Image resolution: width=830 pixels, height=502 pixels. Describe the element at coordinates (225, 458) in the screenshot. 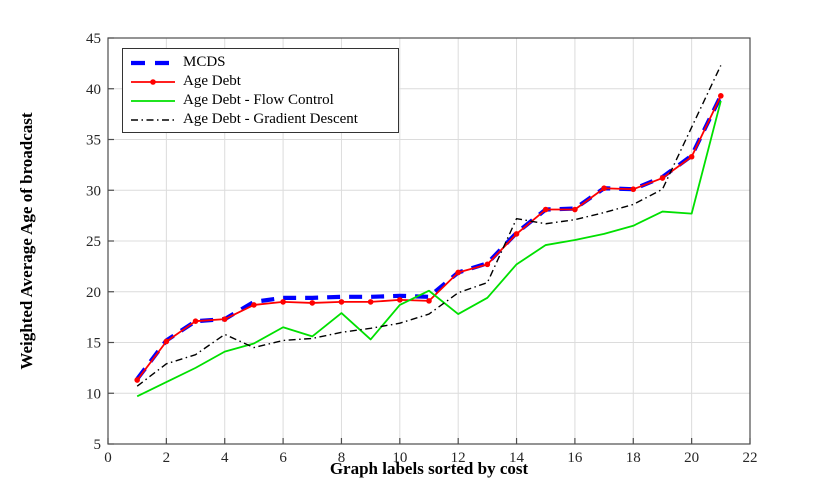

I see `svg-text: 4` at that location.